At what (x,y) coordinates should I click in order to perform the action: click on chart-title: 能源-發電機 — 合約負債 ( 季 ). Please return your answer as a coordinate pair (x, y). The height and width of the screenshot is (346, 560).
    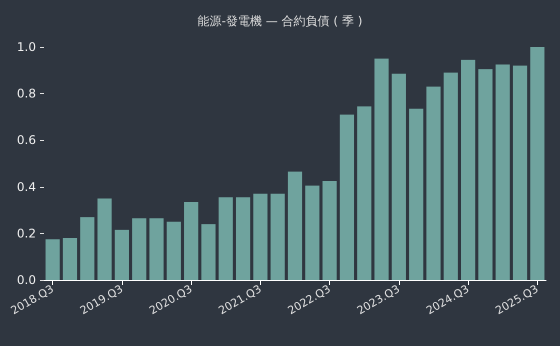
    Looking at the image, I should click on (280, 21).